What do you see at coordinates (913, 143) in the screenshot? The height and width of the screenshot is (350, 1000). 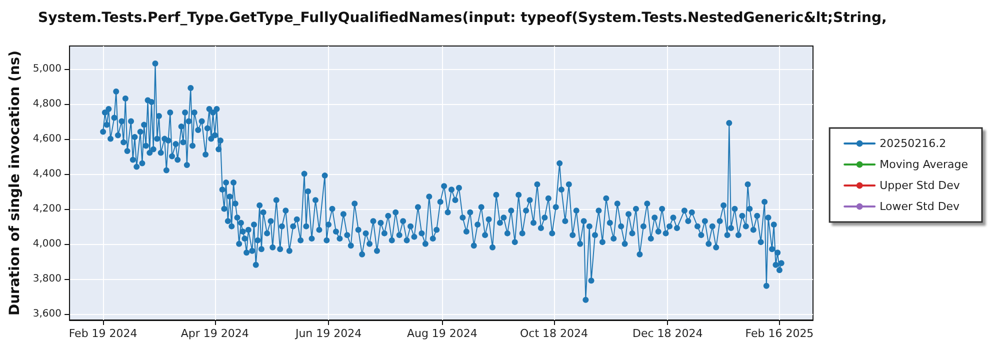 I see `legend-label: 20250216.2` at bounding box center [913, 143].